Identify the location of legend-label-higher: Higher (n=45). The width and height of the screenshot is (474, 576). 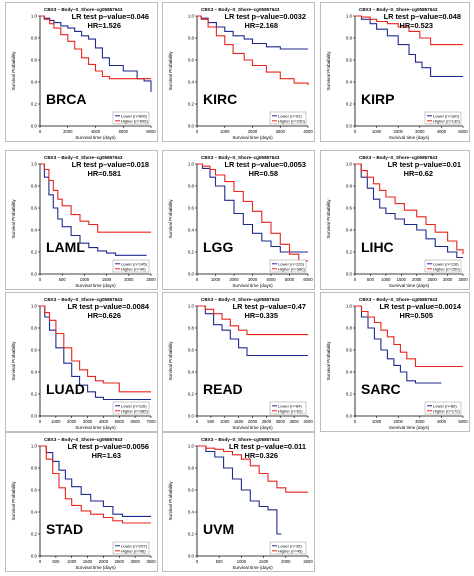
(290, 550).